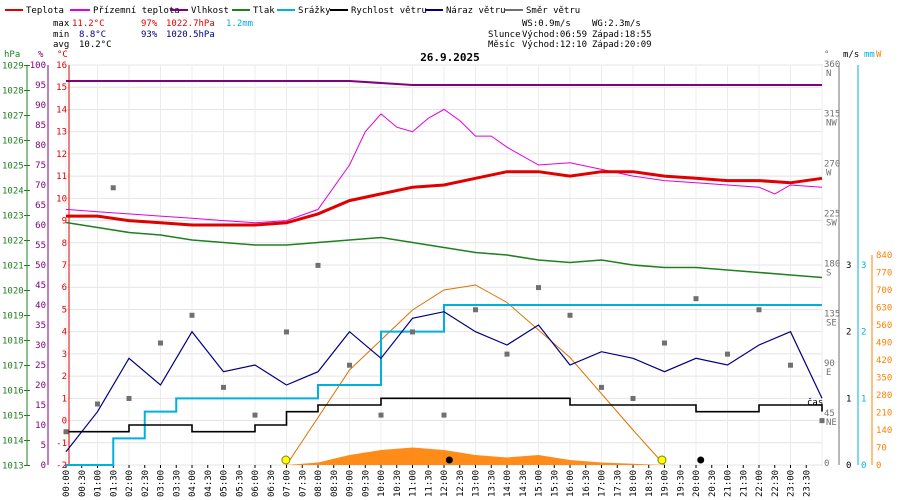 The width and height of the screenshot is (900, 500). What do you see at coordinates (831, 423) in the screenshot?
I see `tick-label-dir-compass: NE` at bounding box center [831, 423].